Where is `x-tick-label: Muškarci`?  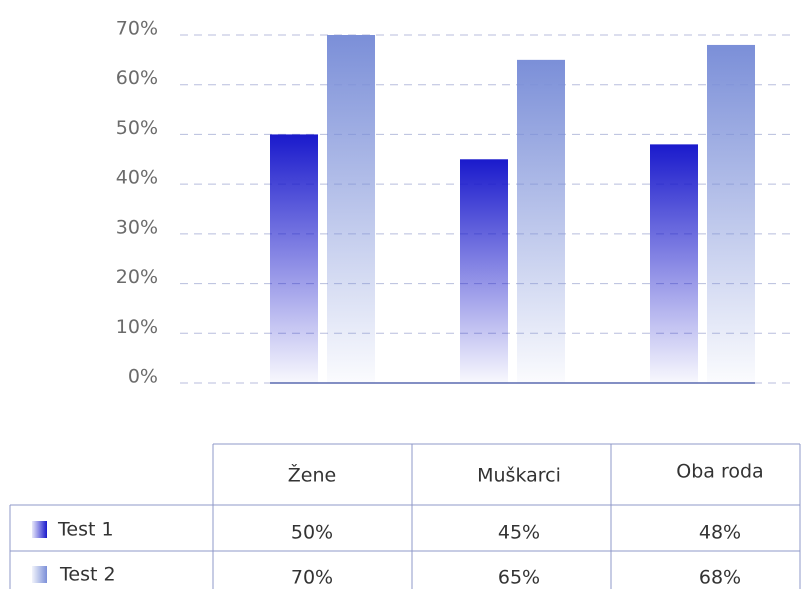
x-tick-label: Muškarci is located at coordinates (519, 476).